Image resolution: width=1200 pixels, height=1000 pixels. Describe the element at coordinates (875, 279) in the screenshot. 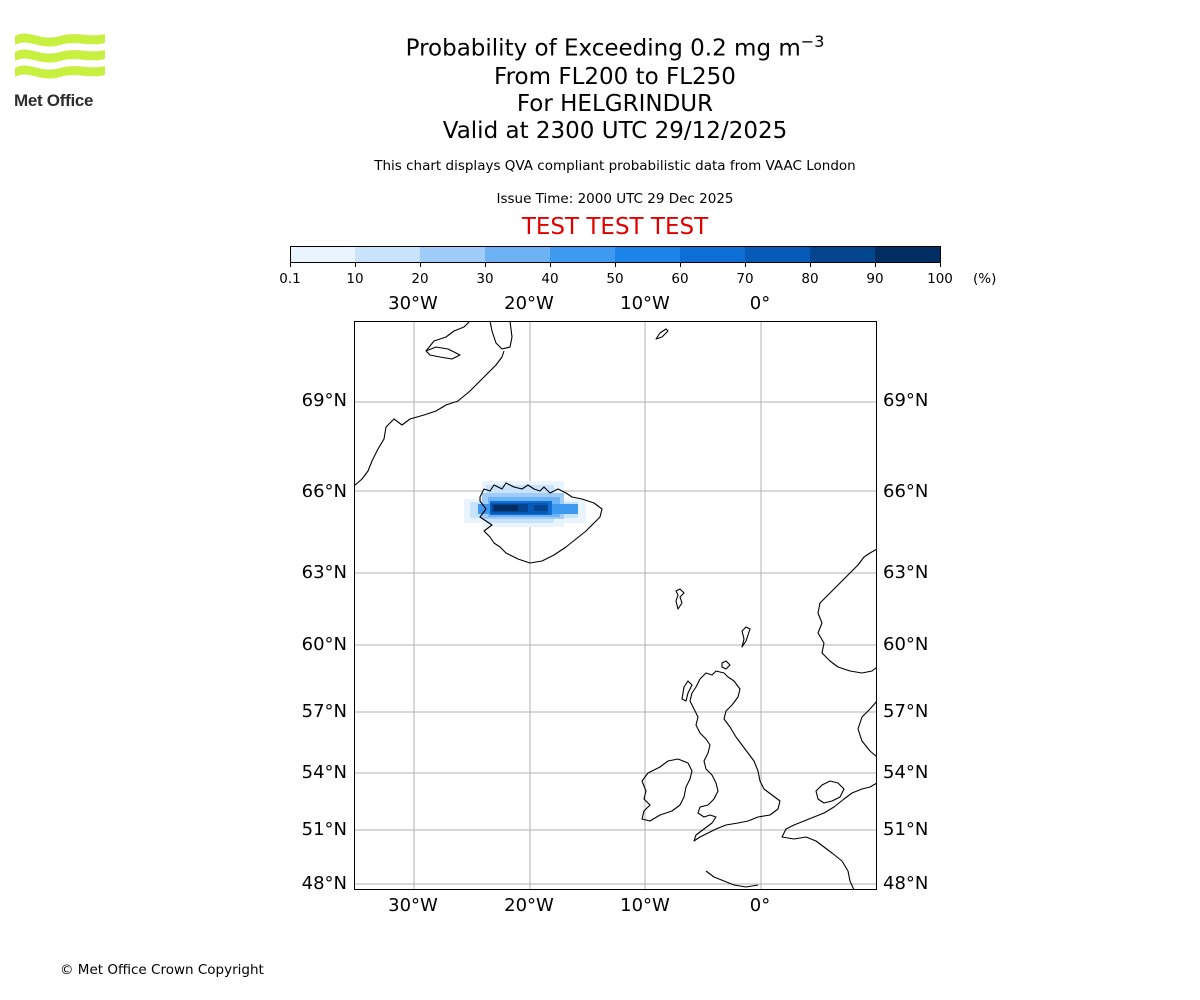

I see `colorbar-tick-label: 90` at that location.